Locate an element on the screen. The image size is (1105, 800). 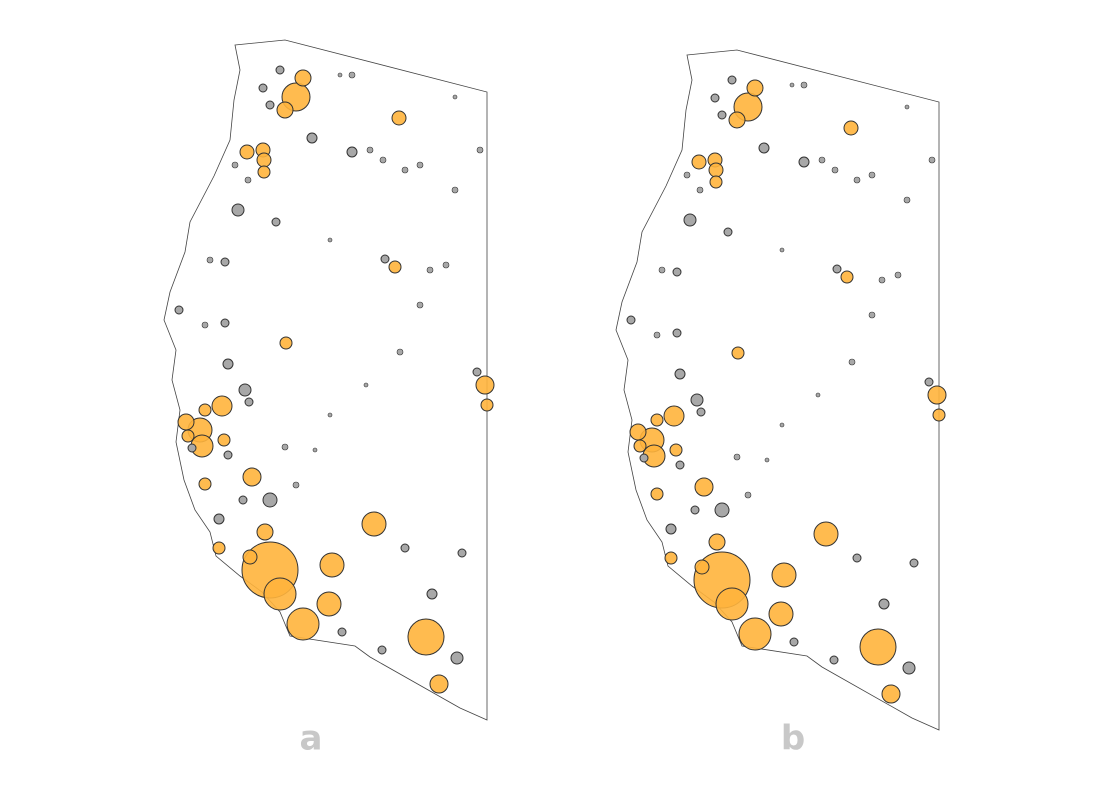
panel-label: a is located at coordinates (311, 739).